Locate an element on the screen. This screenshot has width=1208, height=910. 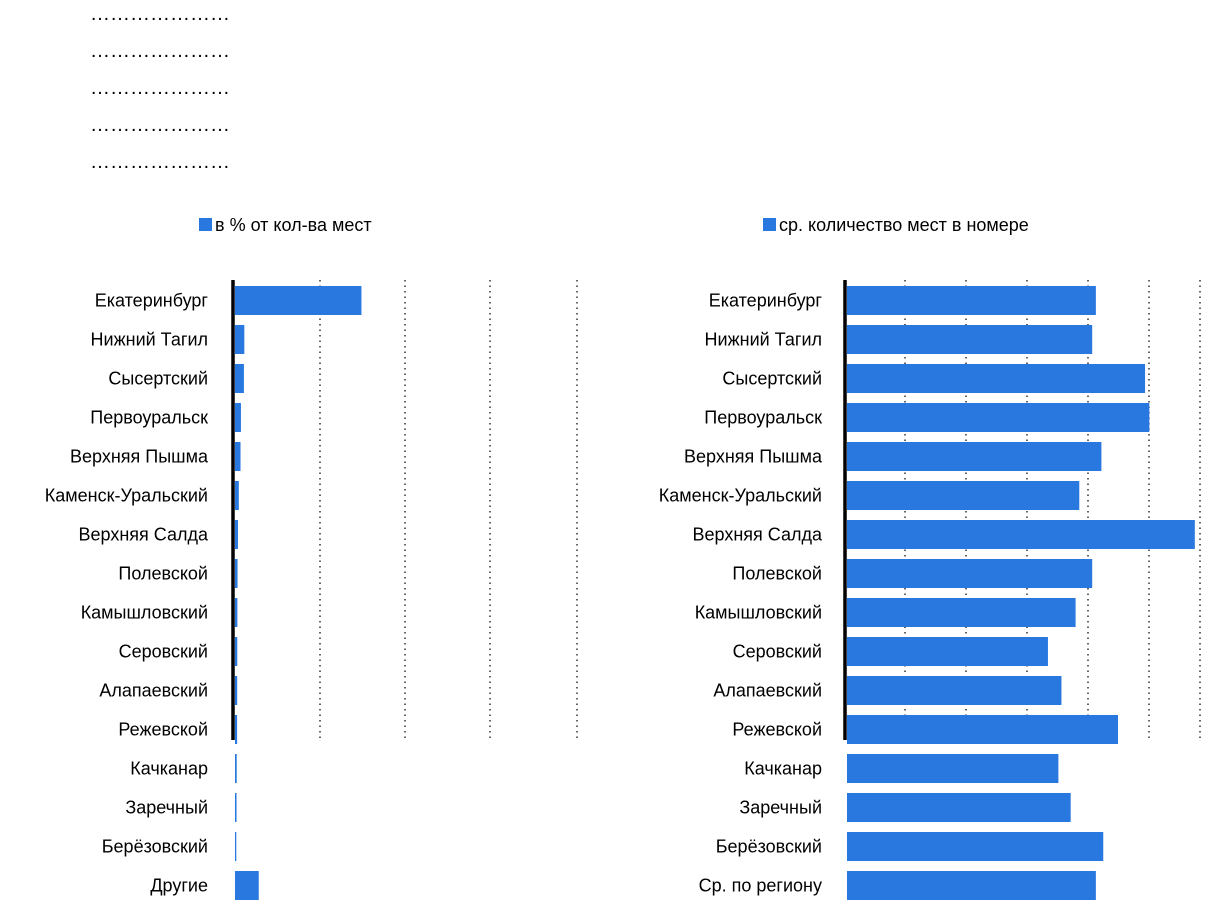
chart1-category-label-6: Каменск-Уральский is located at coordinates (126, 496).